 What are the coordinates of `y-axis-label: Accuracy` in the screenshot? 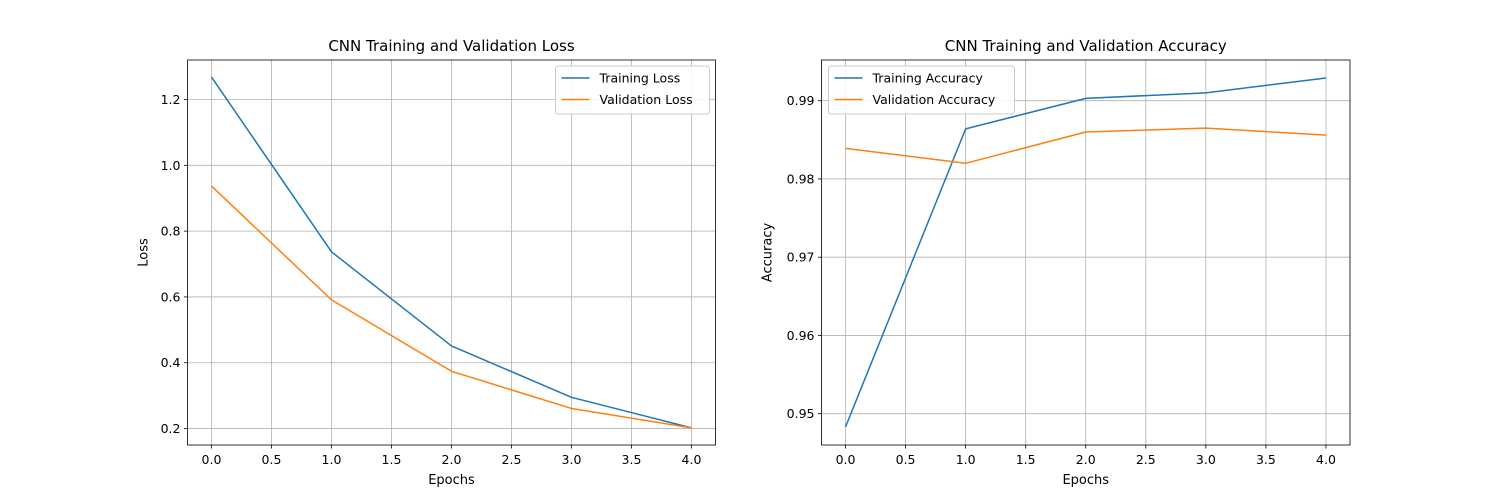 It's located at (768, 253).